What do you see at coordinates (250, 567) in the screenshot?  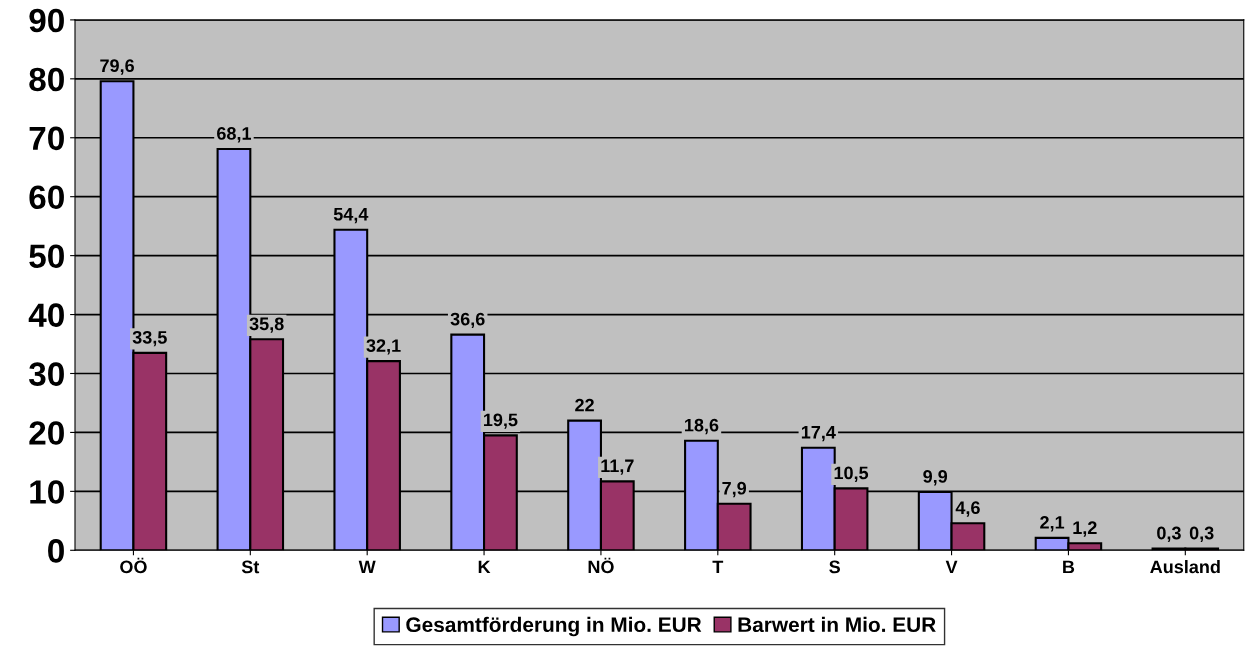 I see `x-tick-label: St` at bounding box center [250, 567].